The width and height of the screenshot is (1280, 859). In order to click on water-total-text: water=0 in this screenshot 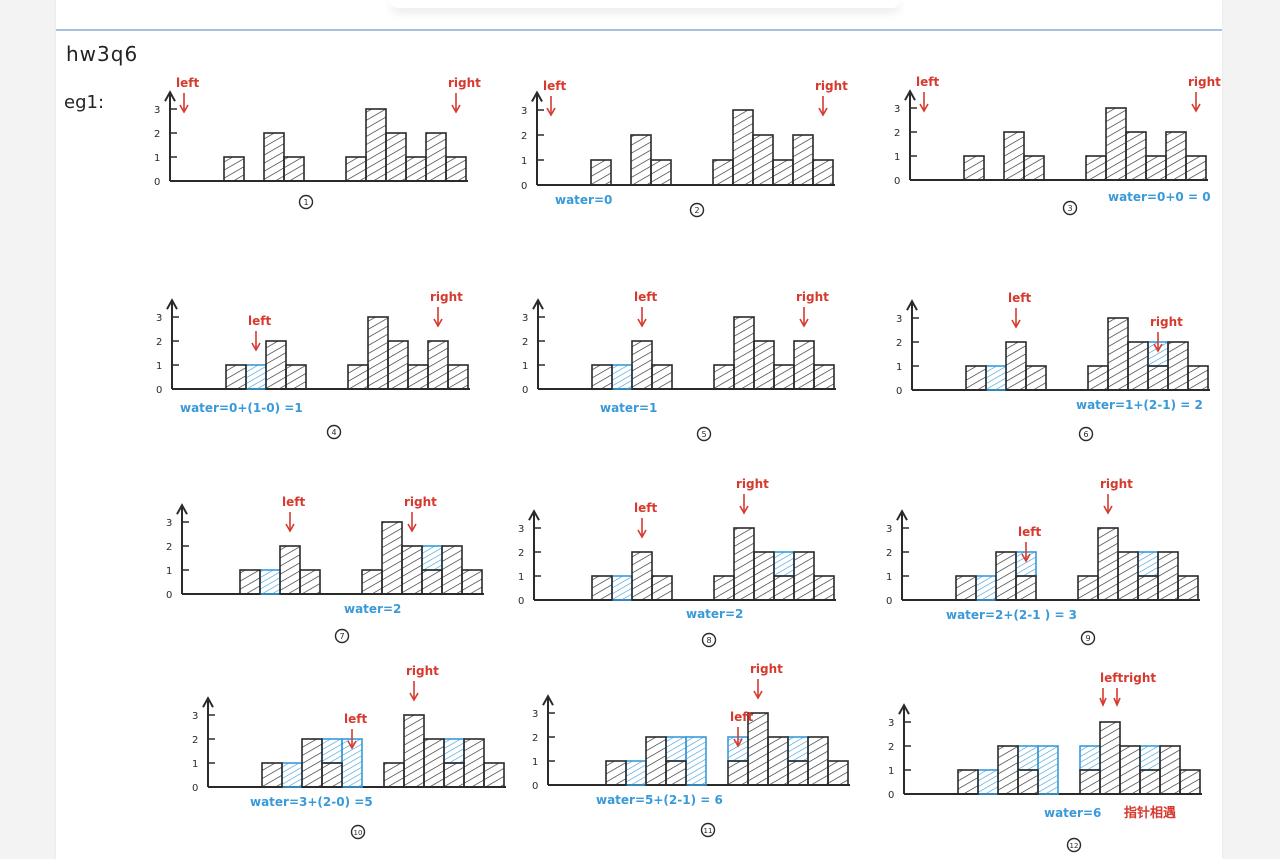, I will do `click(583, 200)`.